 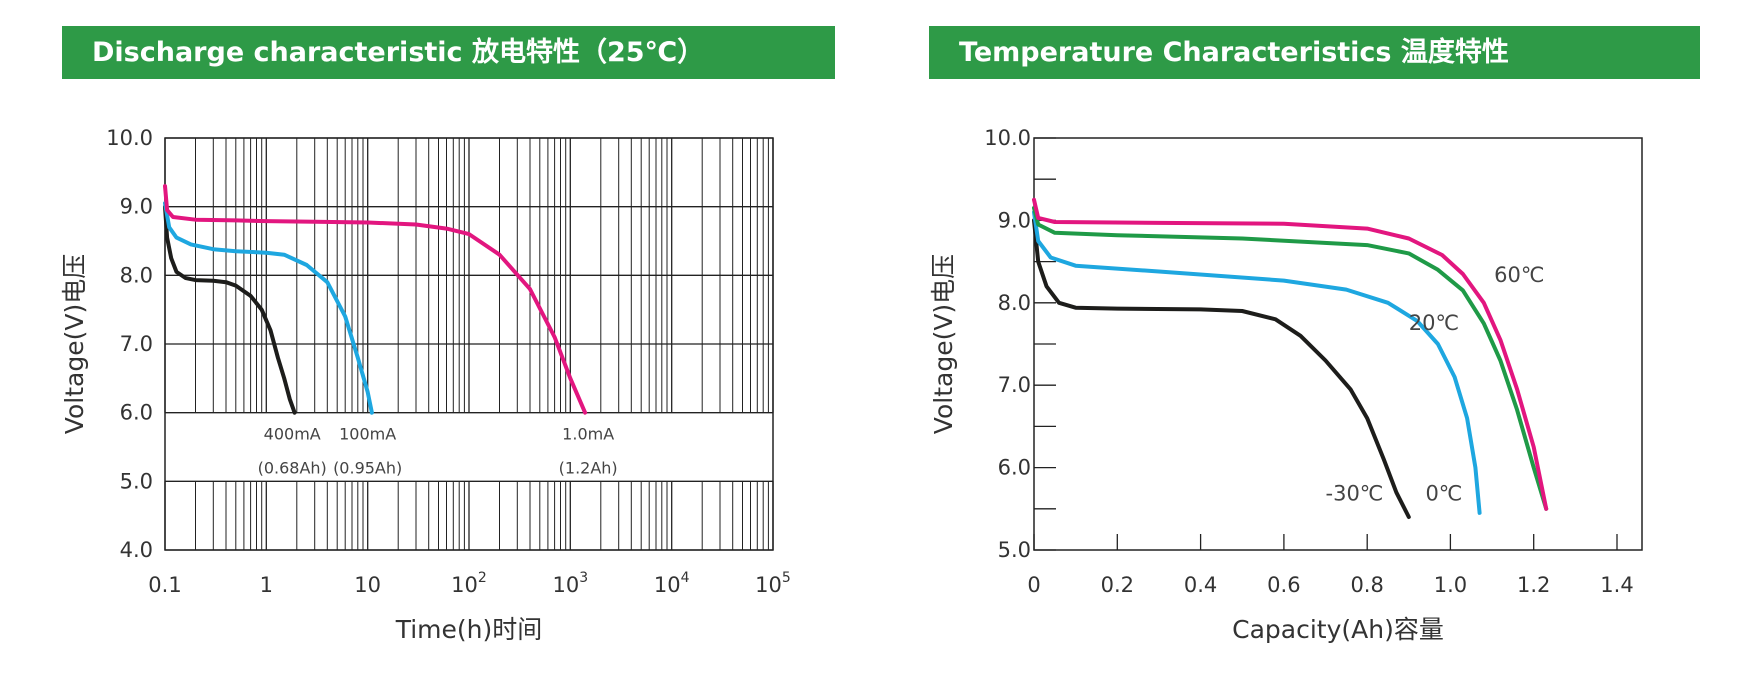 I want to click on x-tick-label: 10, so click(x=367, y=585).